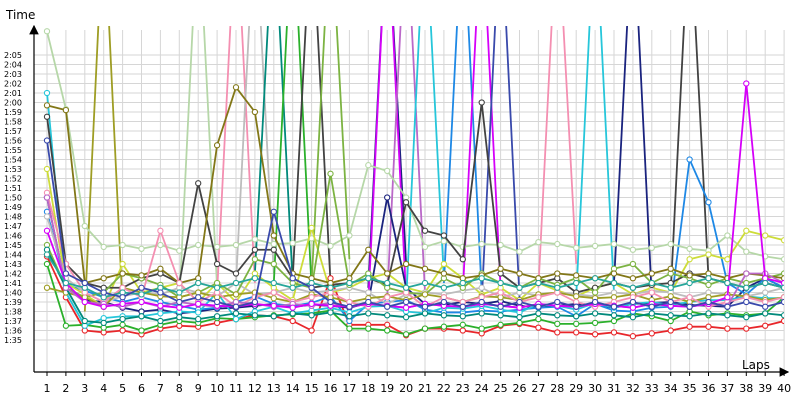 The image size is (800, 400). What do you see at coordinates (13, 131) in the screenshot?
I see `y-tick-label: 1:57` at bounding box center [13, 131].